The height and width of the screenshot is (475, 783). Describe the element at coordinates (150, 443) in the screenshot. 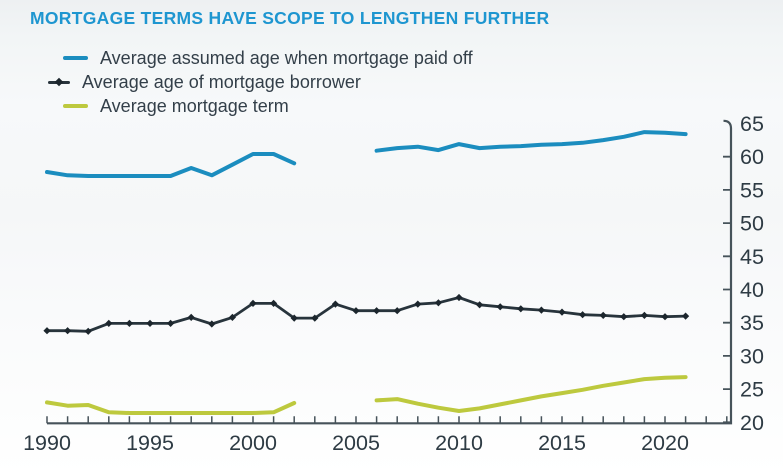

I see `x-tick-label: 1995` at that location.